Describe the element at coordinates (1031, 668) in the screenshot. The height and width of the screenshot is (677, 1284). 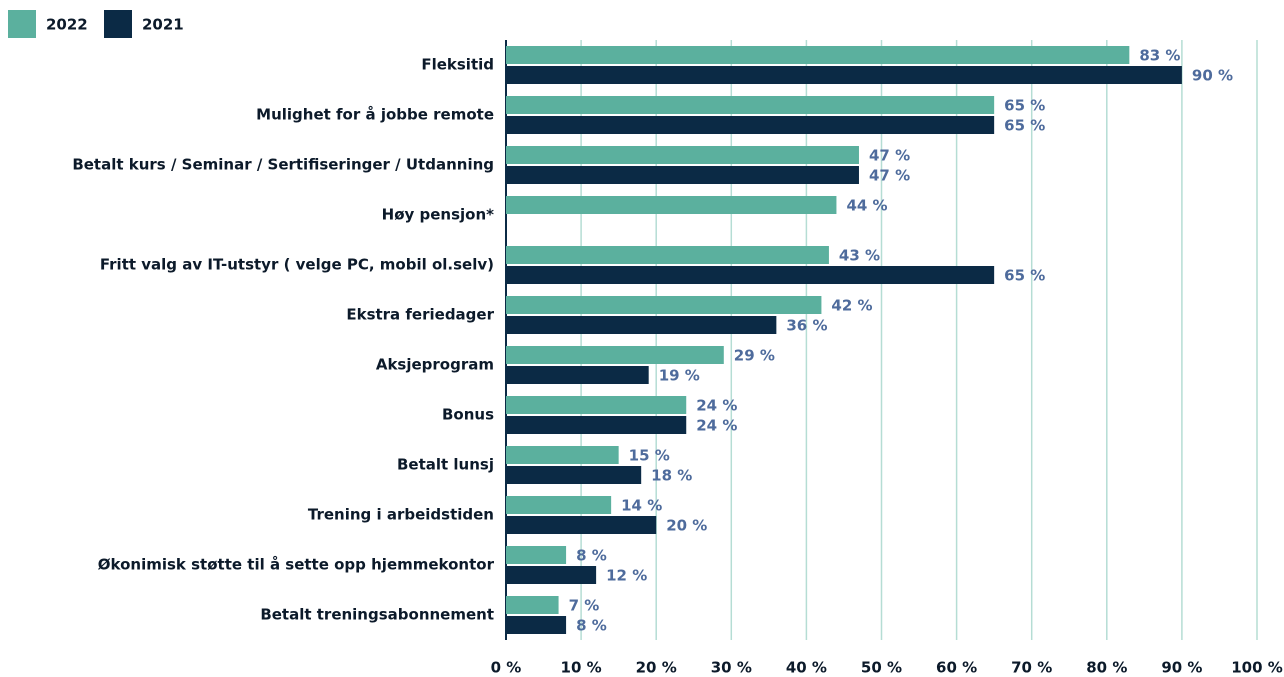
I see `x-tick-label: 70 %` at that location.